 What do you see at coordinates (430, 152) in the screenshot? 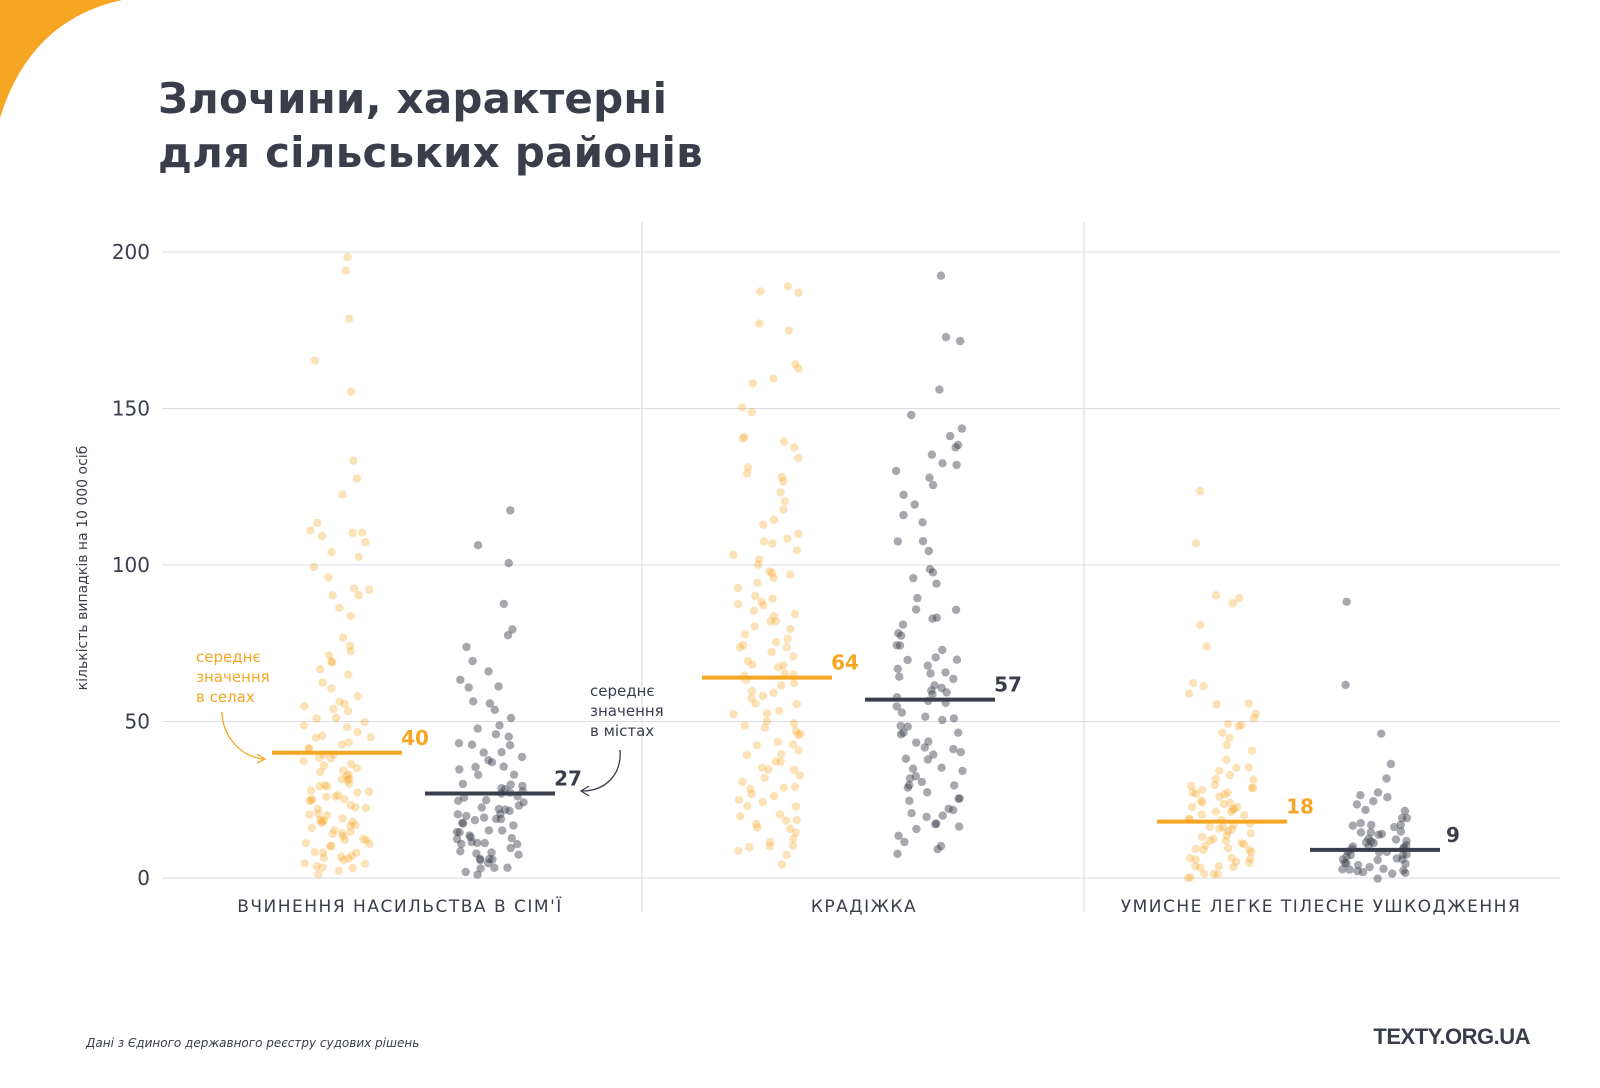
I see `title-line-2: для сільських районів` at bounding box center [430, 152].